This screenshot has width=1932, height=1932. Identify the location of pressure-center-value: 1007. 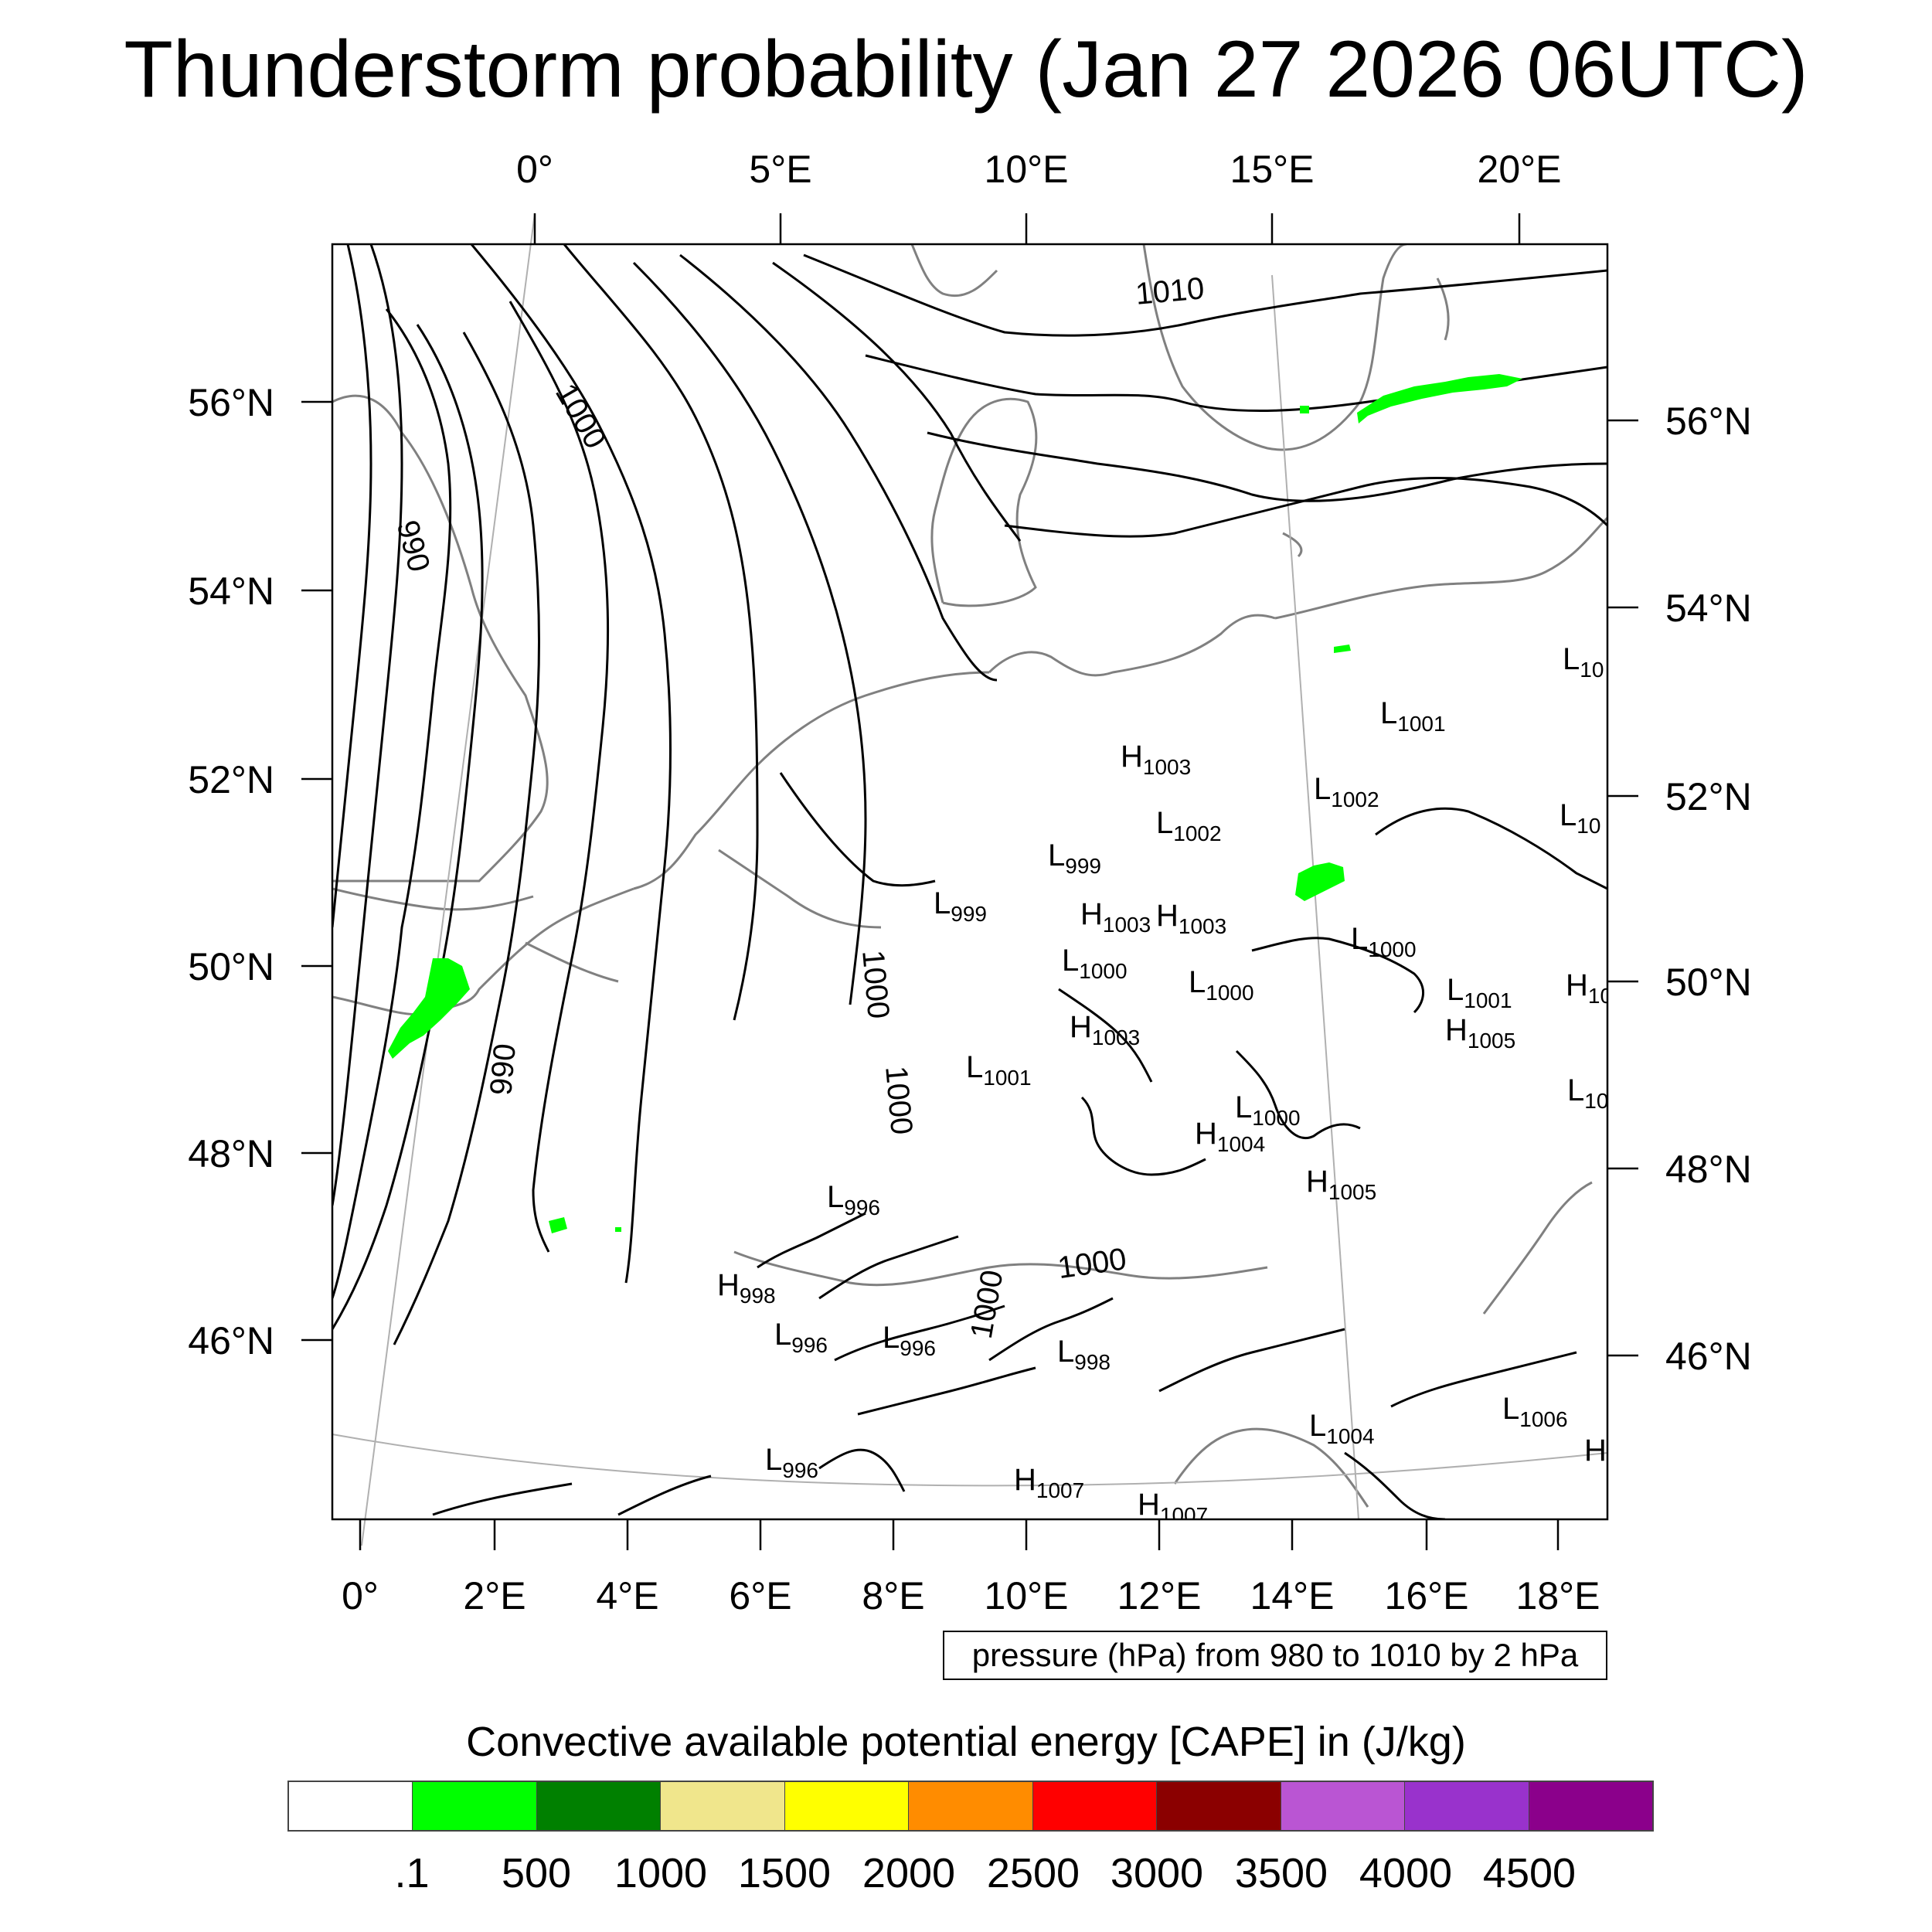
(1060, 1490).